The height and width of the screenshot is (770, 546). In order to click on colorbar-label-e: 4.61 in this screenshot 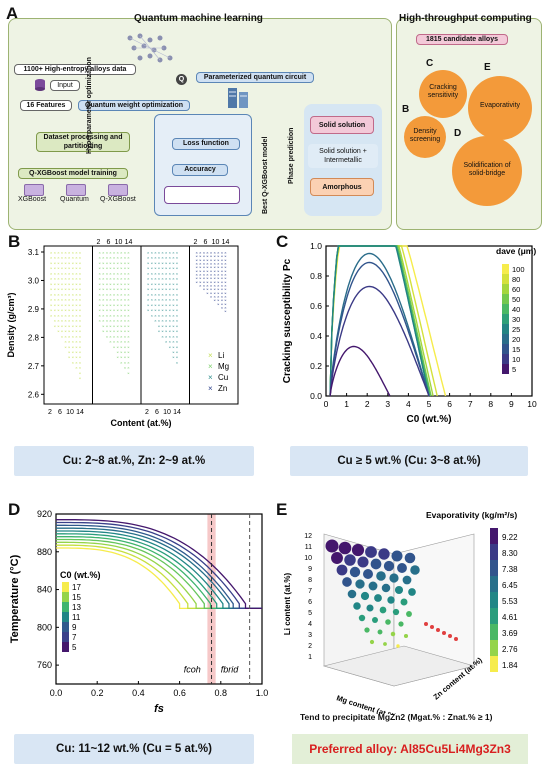, I will do `click(510, 617)`.